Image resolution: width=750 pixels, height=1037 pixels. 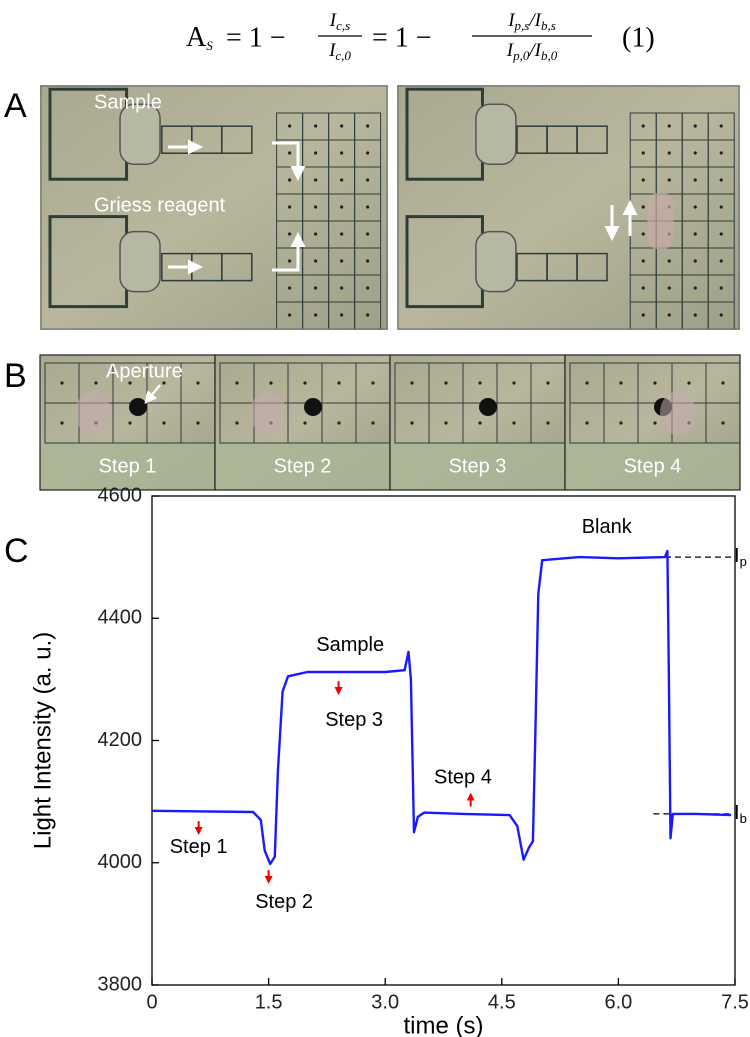 What do you see at coordinates (618, 1002) in the screenshot?
I see `x-tick-label: 6.0` at bounding box center [618, 1002].